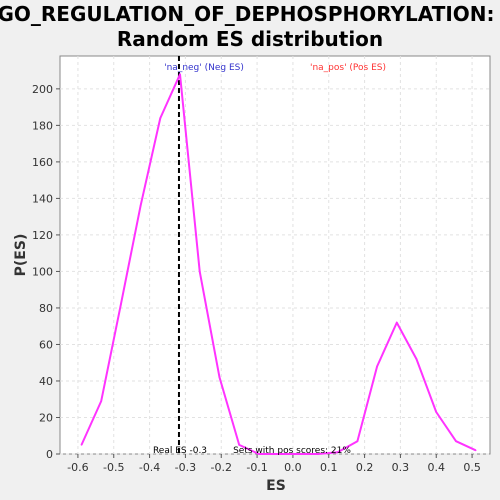 The image size is (500, 500). I want to click on pos-scores-text: Sets with pos scores: 21%, so click(292, 451).